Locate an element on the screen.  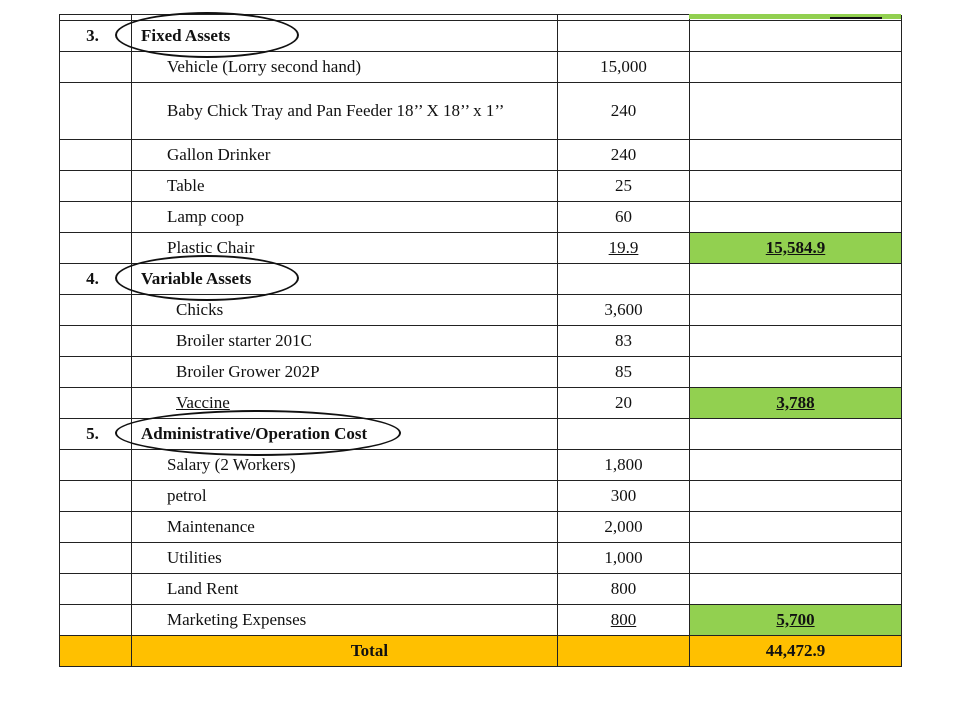
table-row: petrol 300 is located at coordinates (480, 496).